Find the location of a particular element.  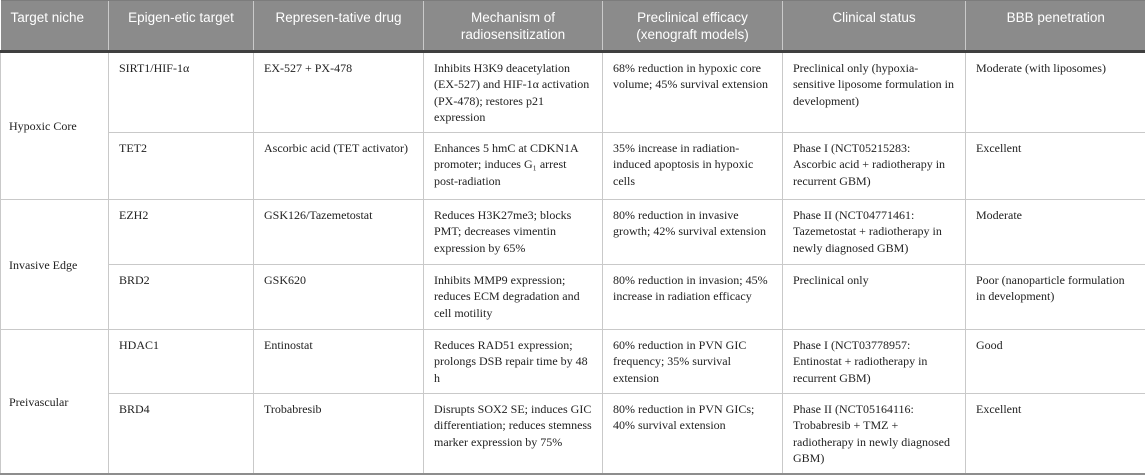

cell-drug: GSK126/Tazemetostat is located at coordinates (339, 231).